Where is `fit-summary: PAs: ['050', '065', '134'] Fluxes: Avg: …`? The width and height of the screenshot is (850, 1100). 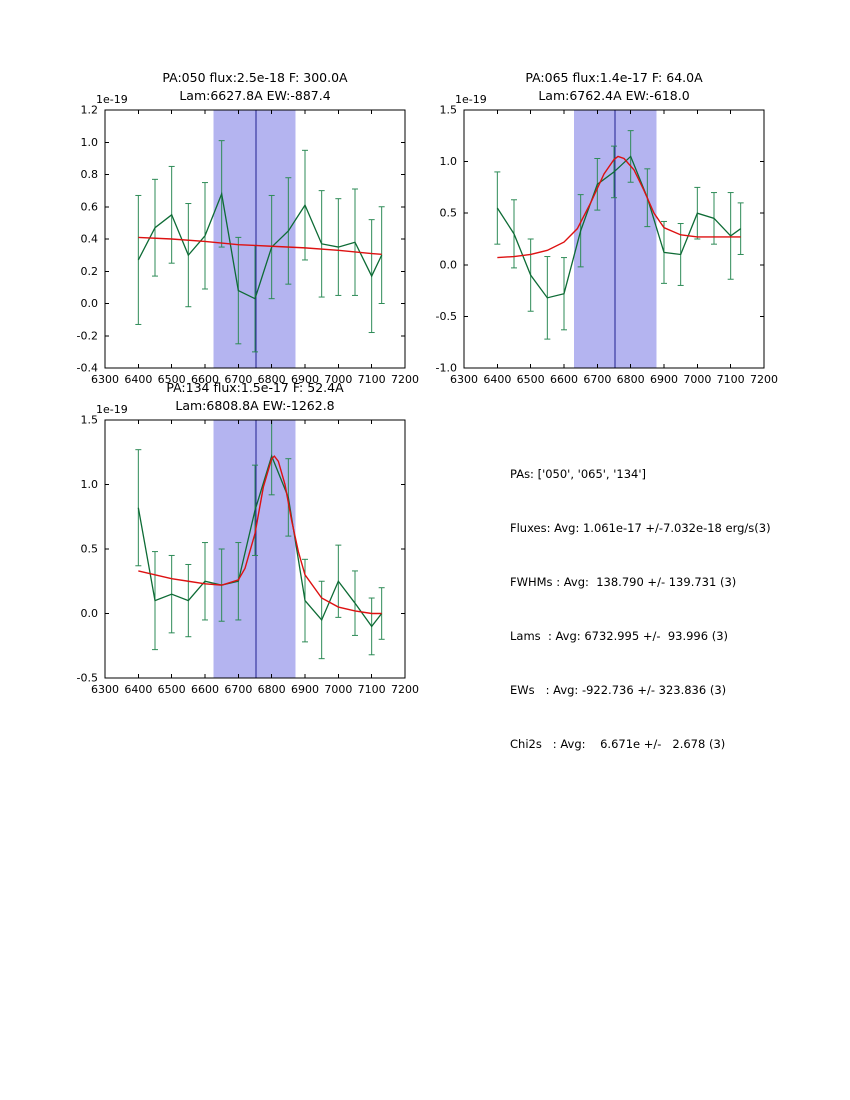 fit-summary: PAs: ['050', '065', '134'] Fluxes: Avg: … is located at coordinates (640, 609).